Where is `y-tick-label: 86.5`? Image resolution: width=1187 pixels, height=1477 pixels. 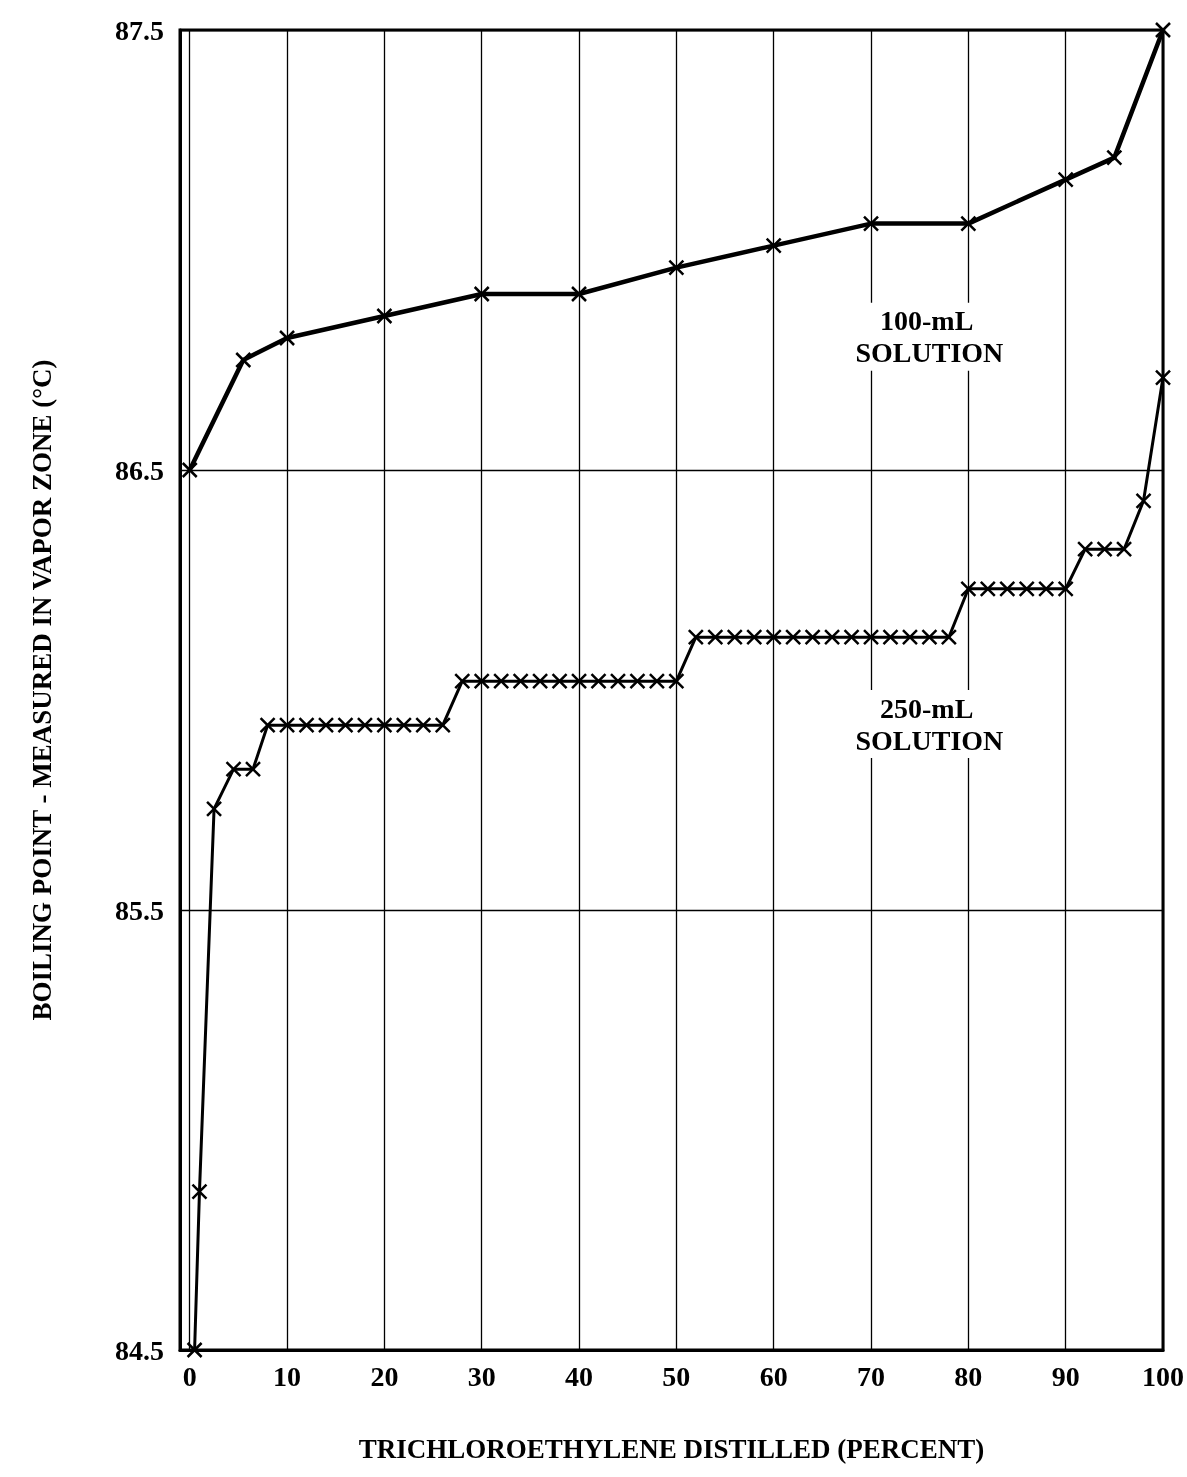
y-tick-label: 86.5 is located at coordinates (139, 470).